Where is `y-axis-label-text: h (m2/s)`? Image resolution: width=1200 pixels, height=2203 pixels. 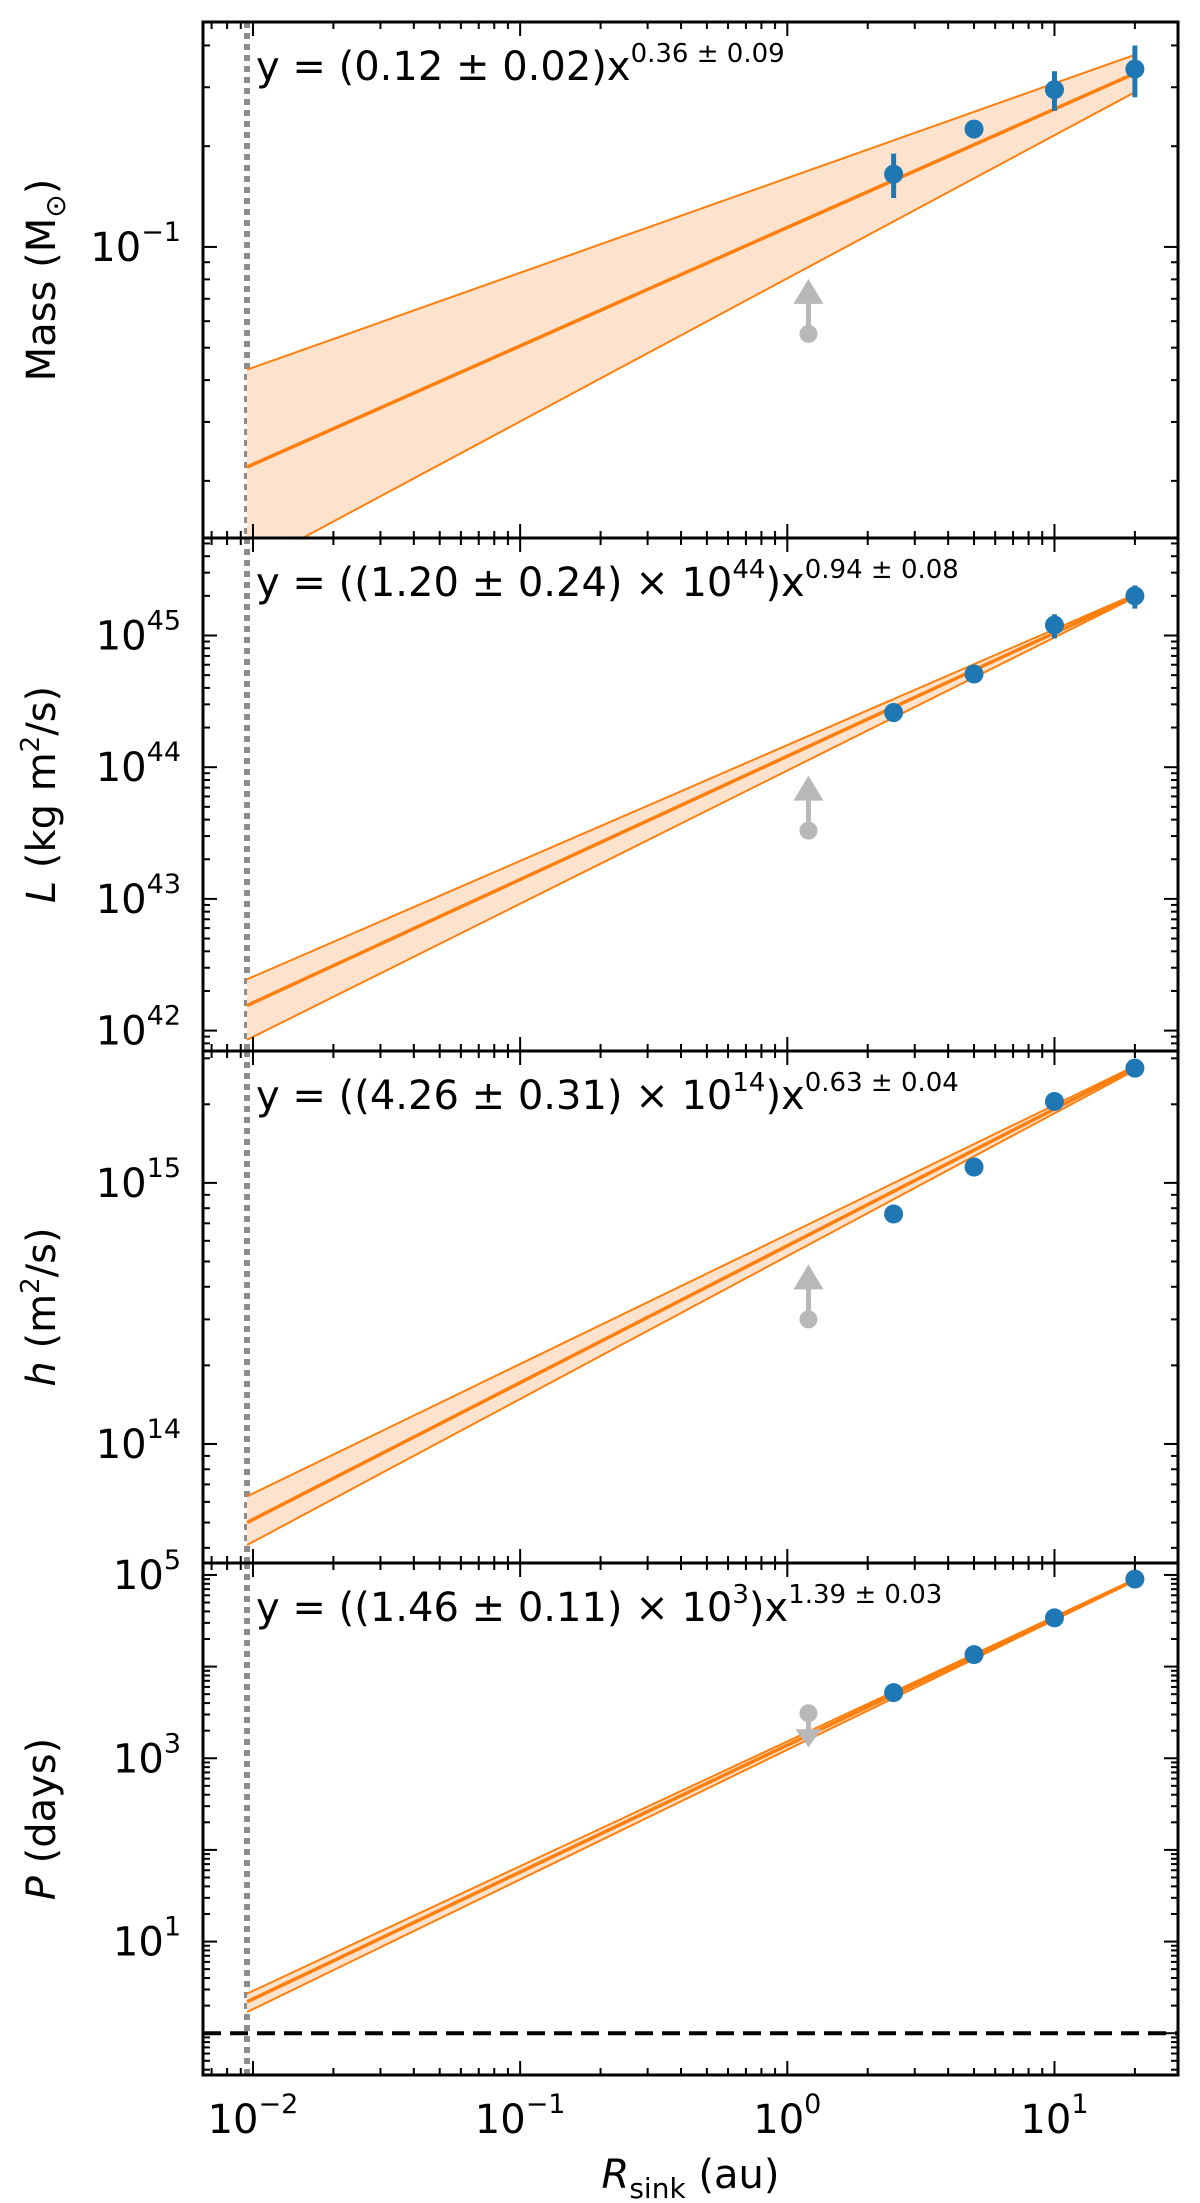 y-axis-label-text: h (m2/s) is located at coordinates (40, 1306).